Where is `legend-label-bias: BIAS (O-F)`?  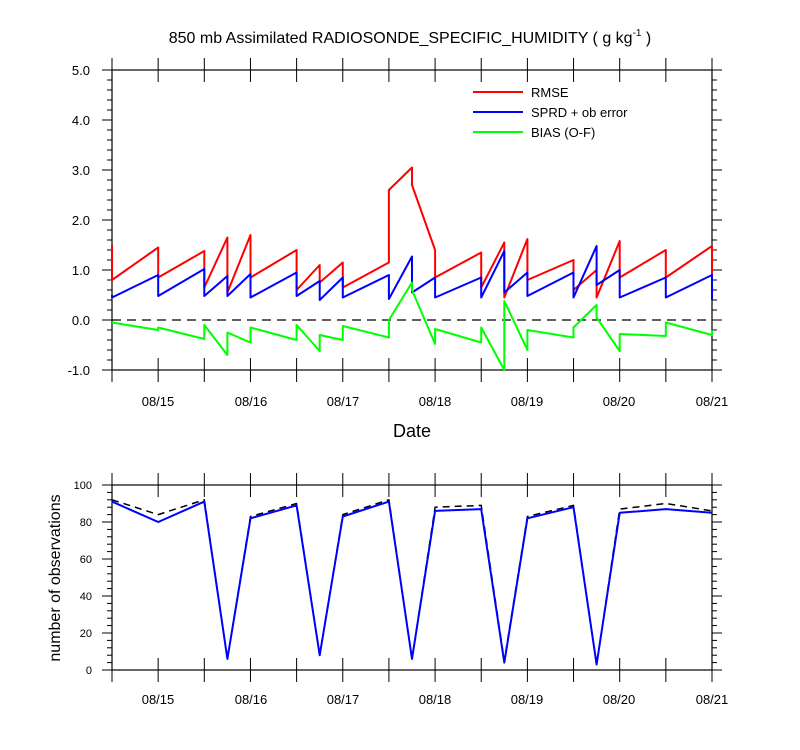 legend-label-bias: BIAS (O-F) is located at coordinates (563, 132).